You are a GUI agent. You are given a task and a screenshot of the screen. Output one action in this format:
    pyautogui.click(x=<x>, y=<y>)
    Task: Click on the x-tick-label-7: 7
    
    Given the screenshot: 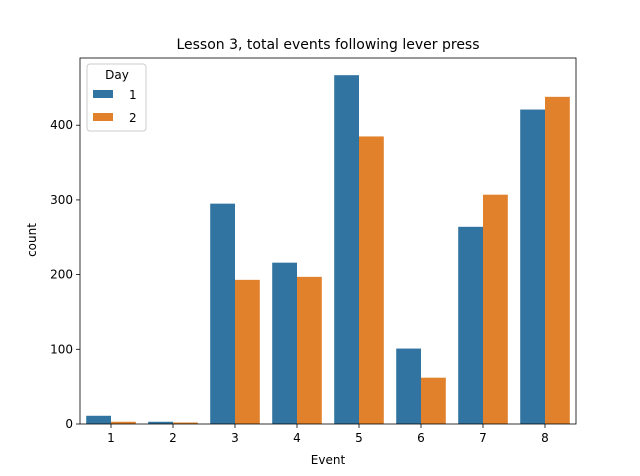 What is the action you would take?
    pyautogui.click(x=483, y=438)
    